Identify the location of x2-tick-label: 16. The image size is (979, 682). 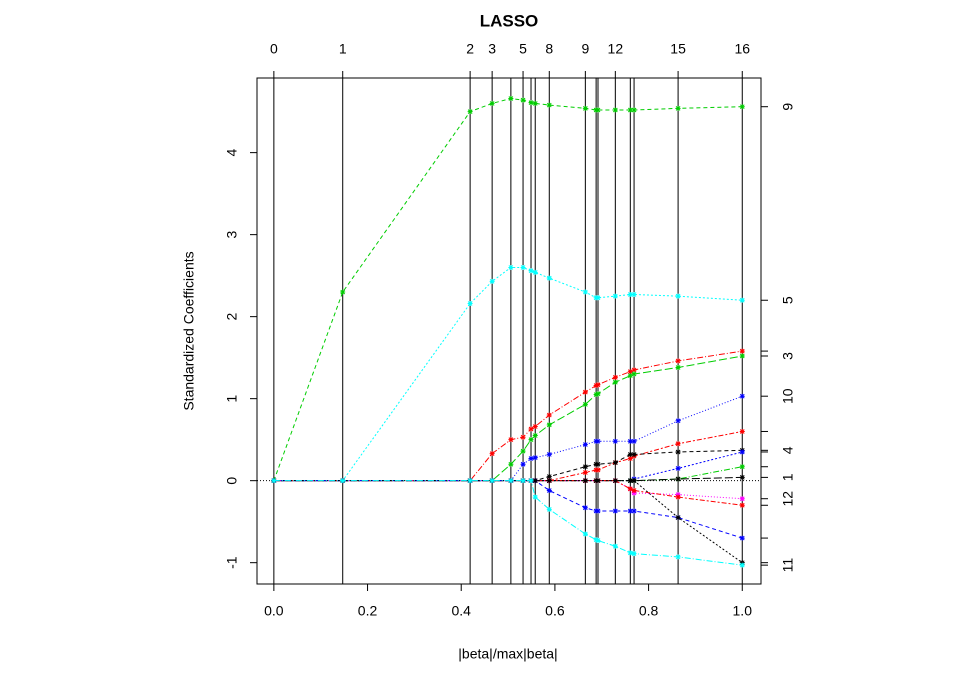
(742, 49).